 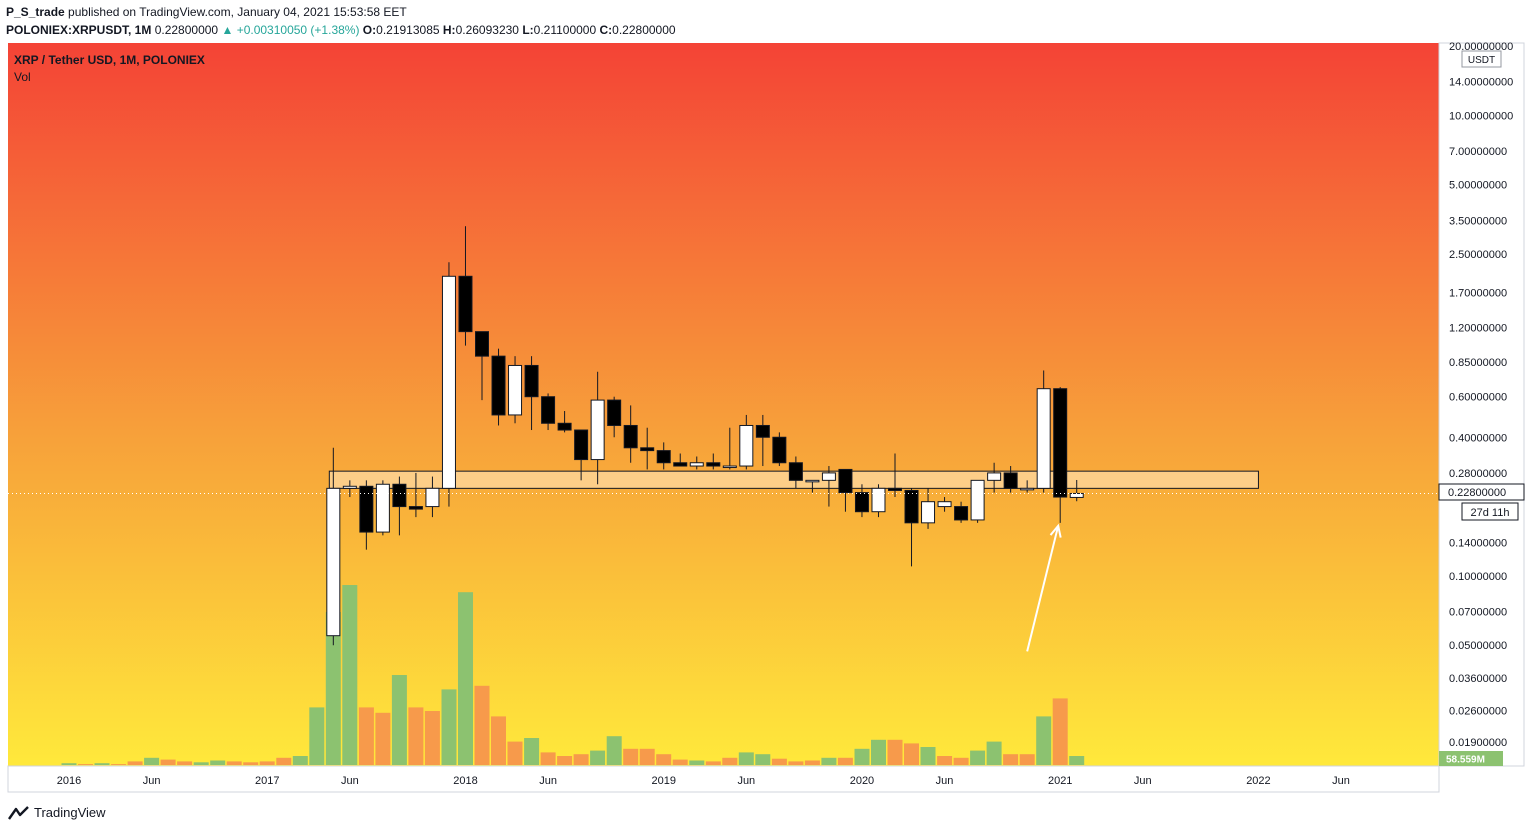 What do you see at coordinates (1477, 493) in the screenshot?
I see `last-price-tag-text: 0.22800000` at bounding box center [1477, 493].